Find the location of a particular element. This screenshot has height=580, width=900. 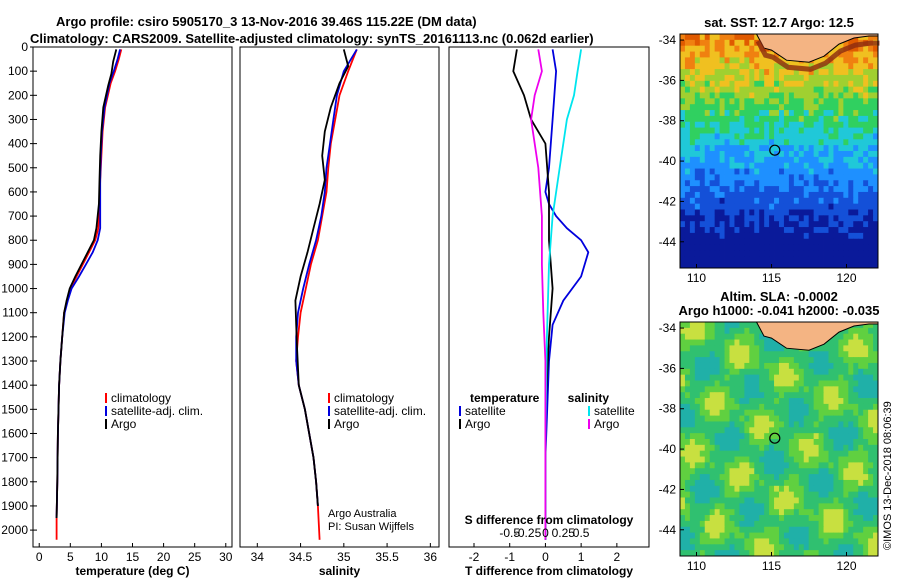

secondary-tick-label: -0.25 is located at coordinates (528, 533).